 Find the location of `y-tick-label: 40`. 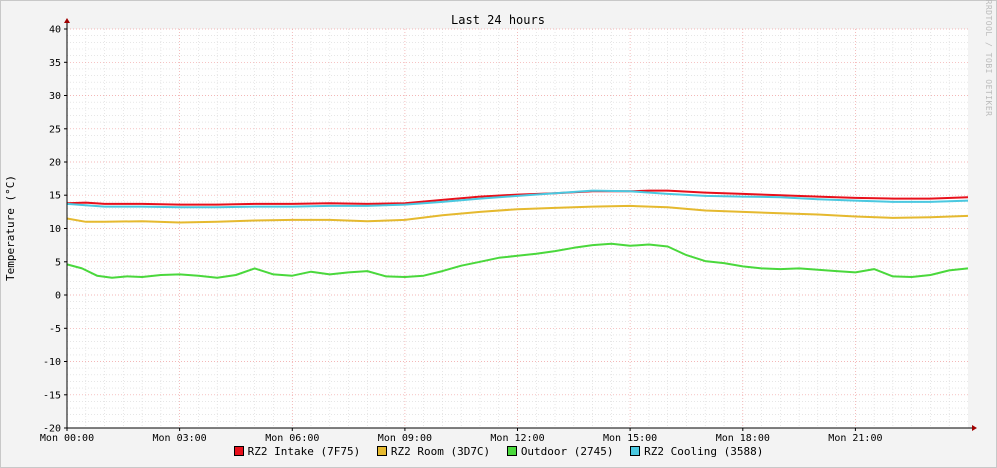

y-tick-label: 40 is located at coordinates (55, 30).